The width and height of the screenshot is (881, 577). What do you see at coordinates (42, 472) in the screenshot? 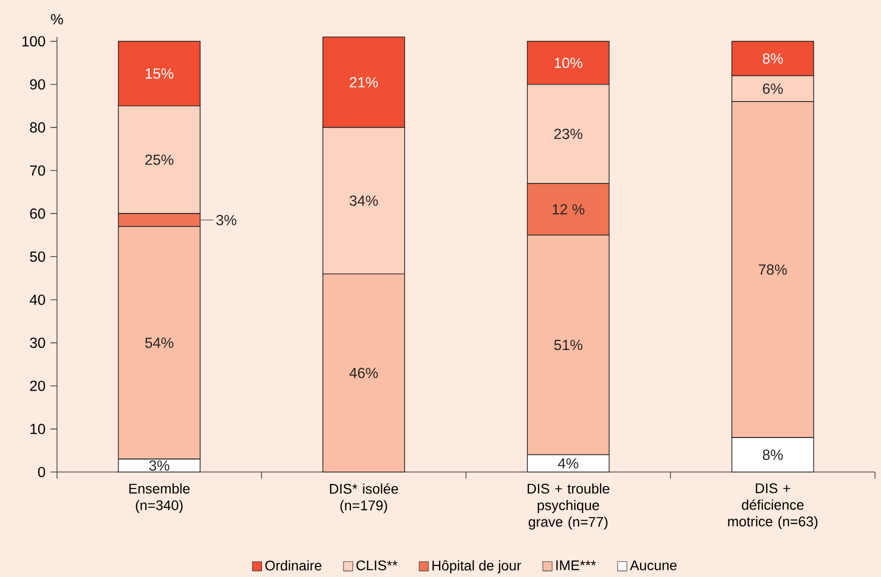
I see `y-tick-label: 0` at bounding box center [42, 472].